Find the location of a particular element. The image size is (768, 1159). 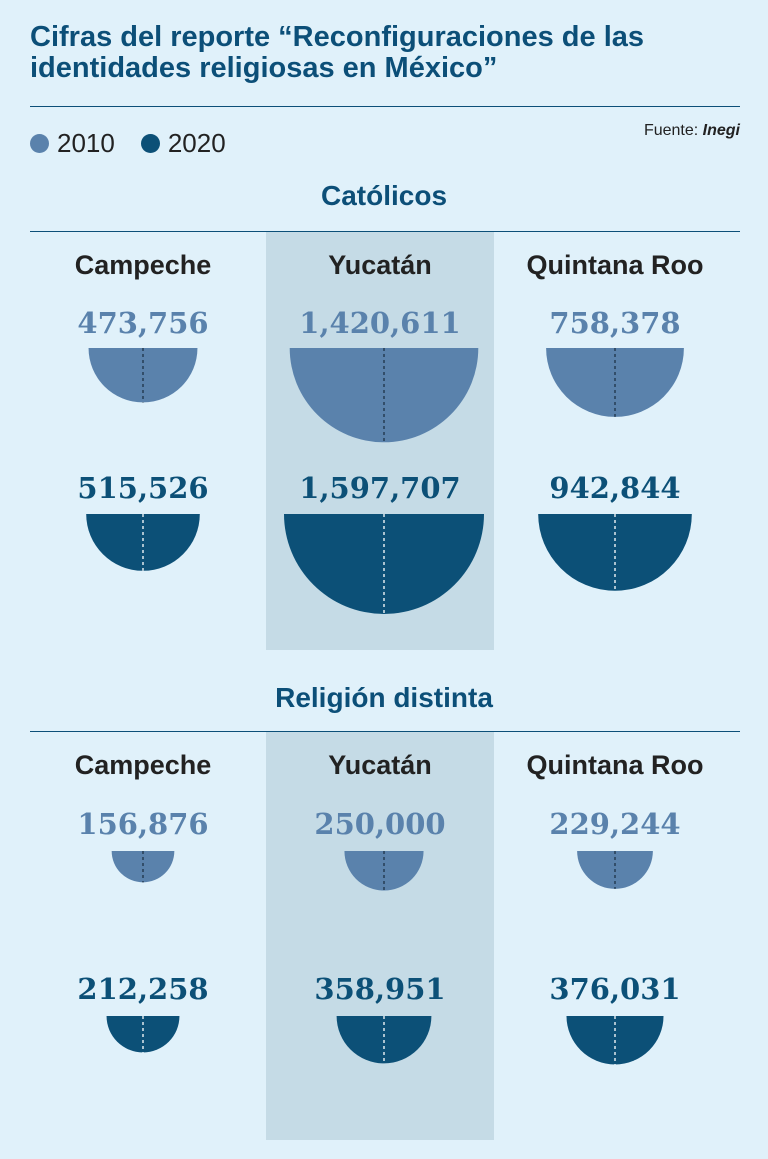

value-label-religion-distinta-campeche-2010: 156,876 is located at coordinates (143, 824).